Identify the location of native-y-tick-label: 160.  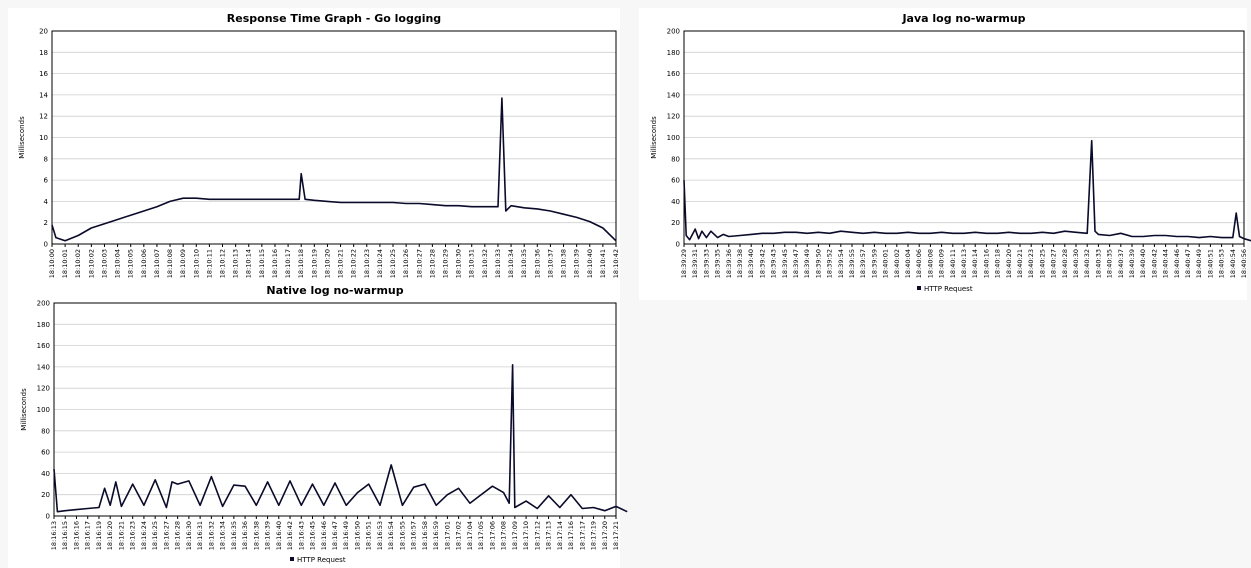
(43, 346).